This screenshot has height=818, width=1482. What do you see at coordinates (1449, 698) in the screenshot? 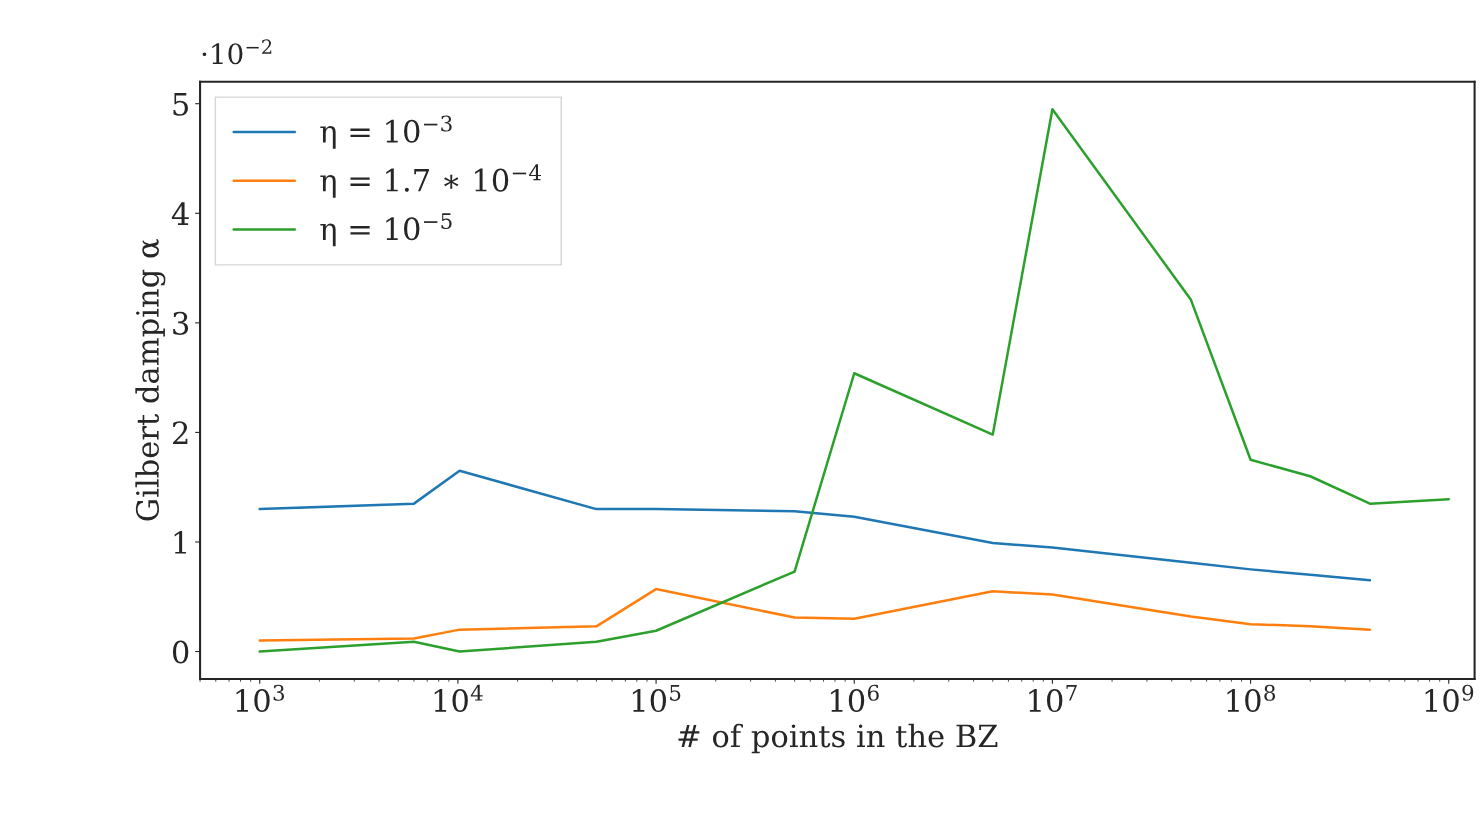
I see `x-tick-label: 10$^{9}$` at bounding box center [1449, 698].